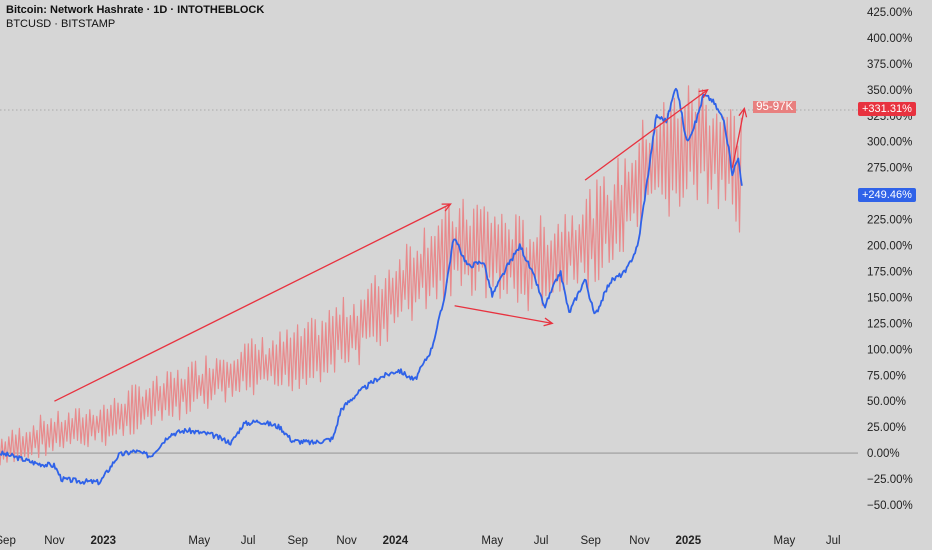 The width and height of the screenshot is (932, 550). I want to click on y-tick-label: 75.00%, so click(886, 376).